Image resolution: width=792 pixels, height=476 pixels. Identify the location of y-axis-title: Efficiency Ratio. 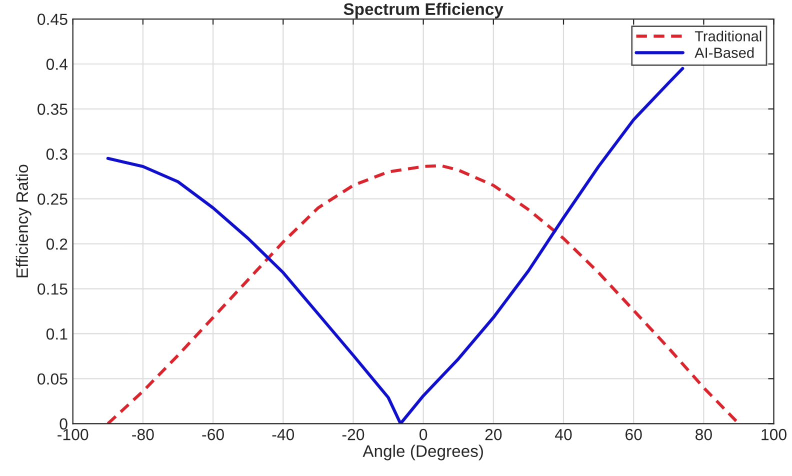
(24, 221).